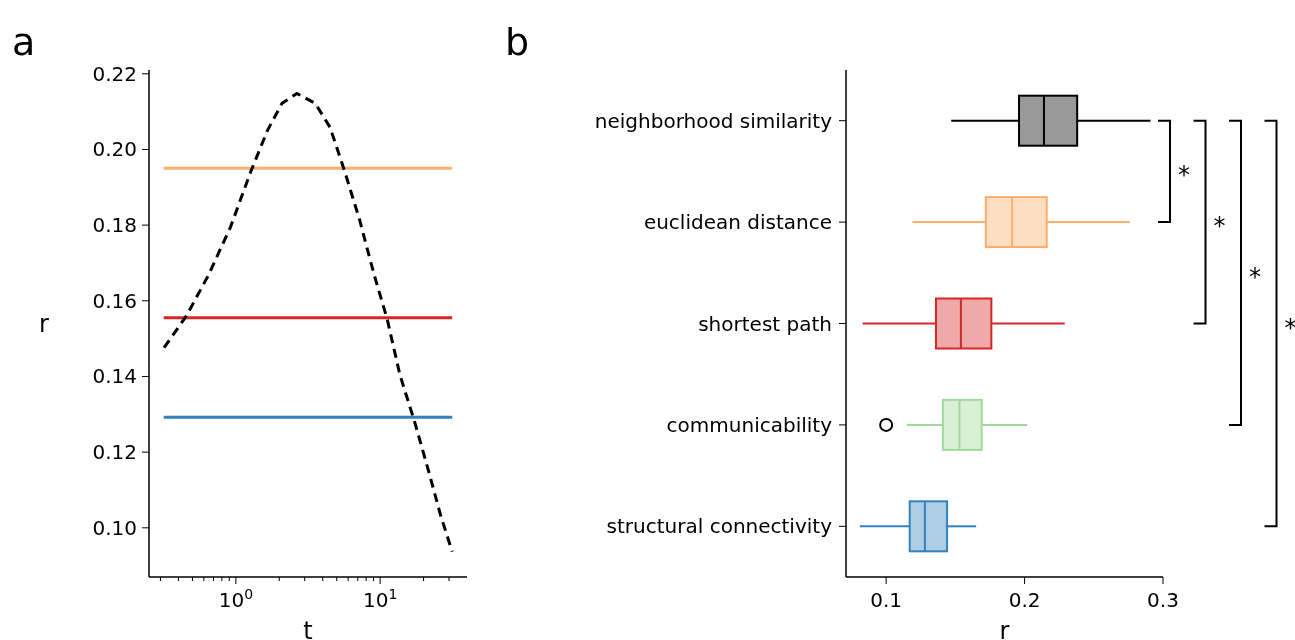 The width and height of the screenshot is (1295, 640). What do you see at coordinates (517, 42) in the screenshot?
I see `text: b` at bounding box center [517, 42].